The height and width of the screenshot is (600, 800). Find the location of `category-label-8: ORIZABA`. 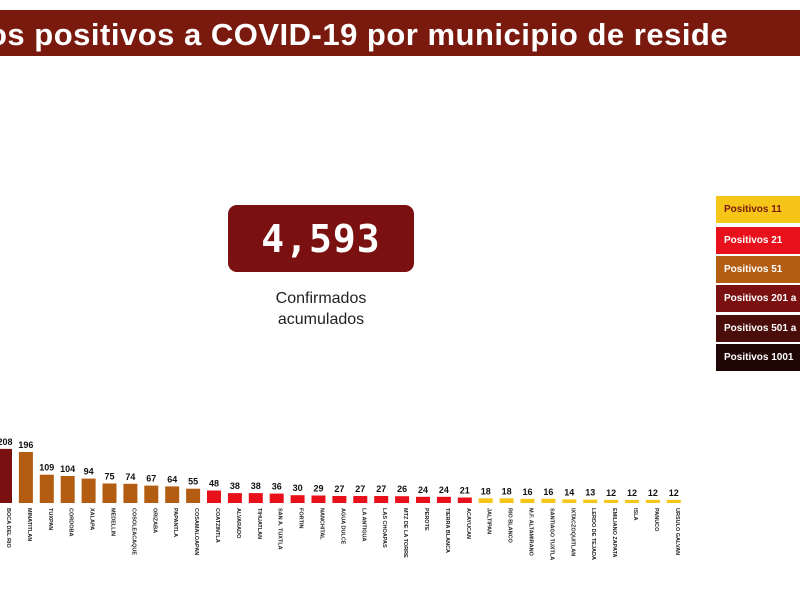

category-label-8: ORIZABA is located at coordinates (154, 520).